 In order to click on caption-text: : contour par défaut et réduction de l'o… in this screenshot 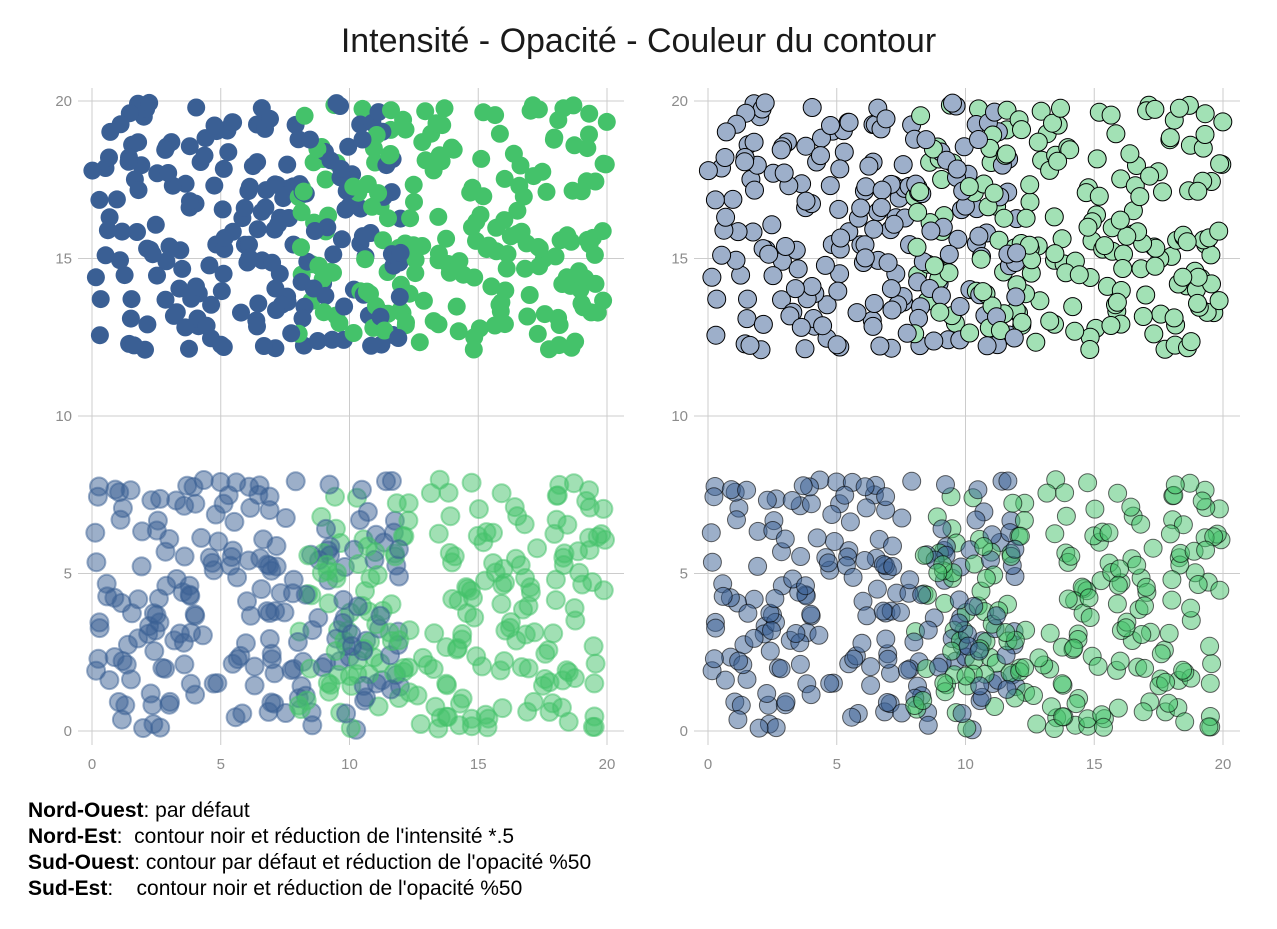, I will do `click(363, 862)`.